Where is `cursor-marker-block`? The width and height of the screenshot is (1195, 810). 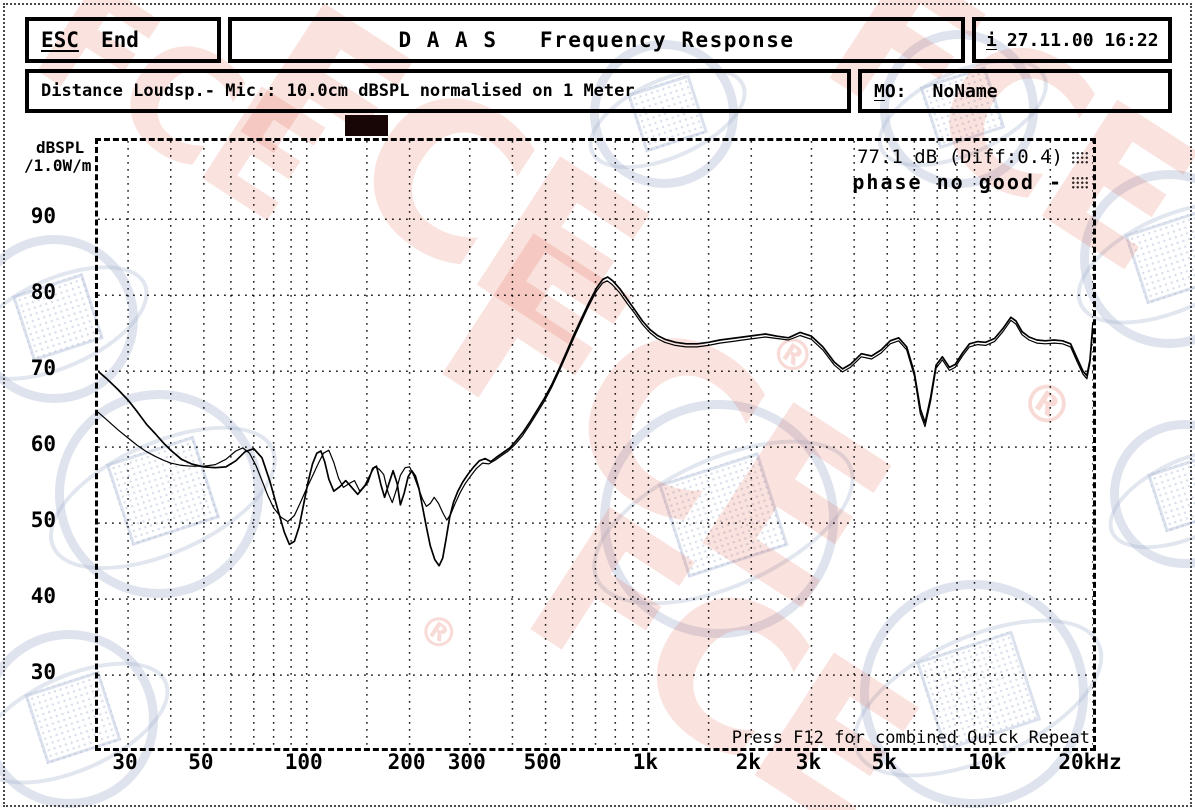 cursor-marker-block is located at coordinates (366, 125).